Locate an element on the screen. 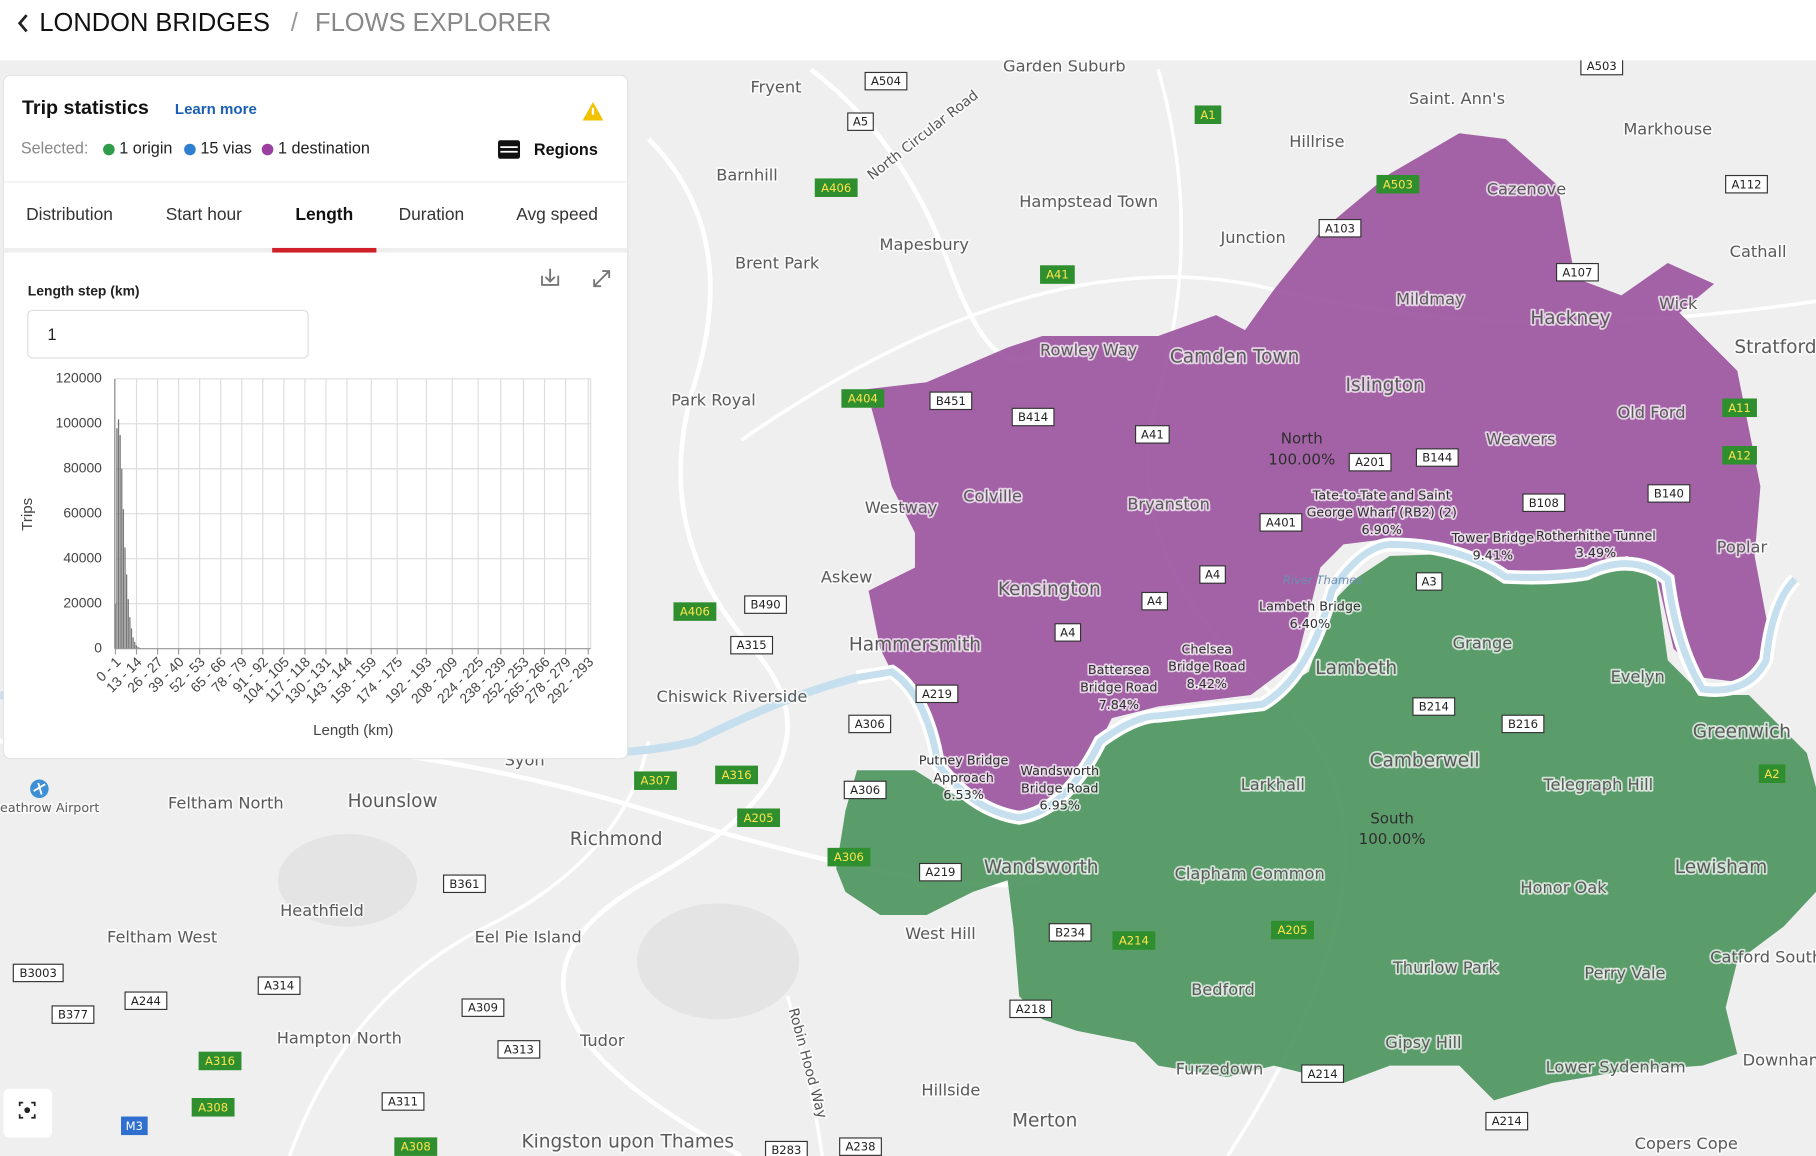 This screenshot has height=1156, width=1816. place-label: Thurlow Park is located at coordinates (1445, 967).